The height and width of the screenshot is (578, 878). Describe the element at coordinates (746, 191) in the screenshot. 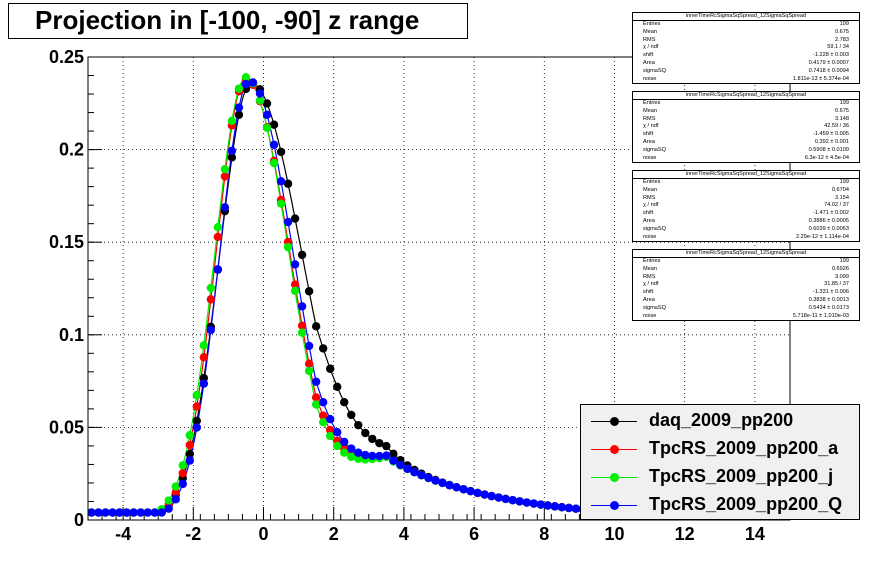

I see `stat-row: Mean 0.6704` at that location.